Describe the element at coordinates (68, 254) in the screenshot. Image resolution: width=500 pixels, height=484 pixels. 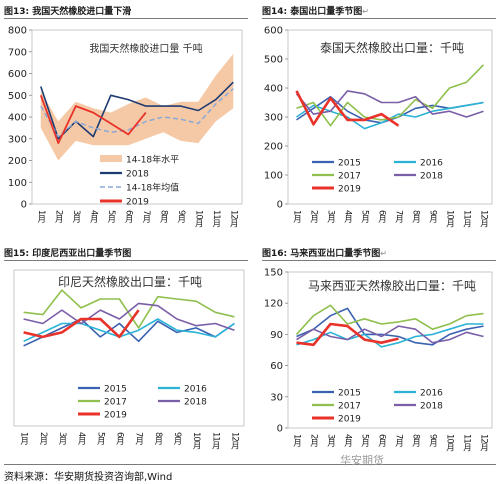
I see `figure-15-title: 图15: 印度尼西亚出口量季节图` at that location.